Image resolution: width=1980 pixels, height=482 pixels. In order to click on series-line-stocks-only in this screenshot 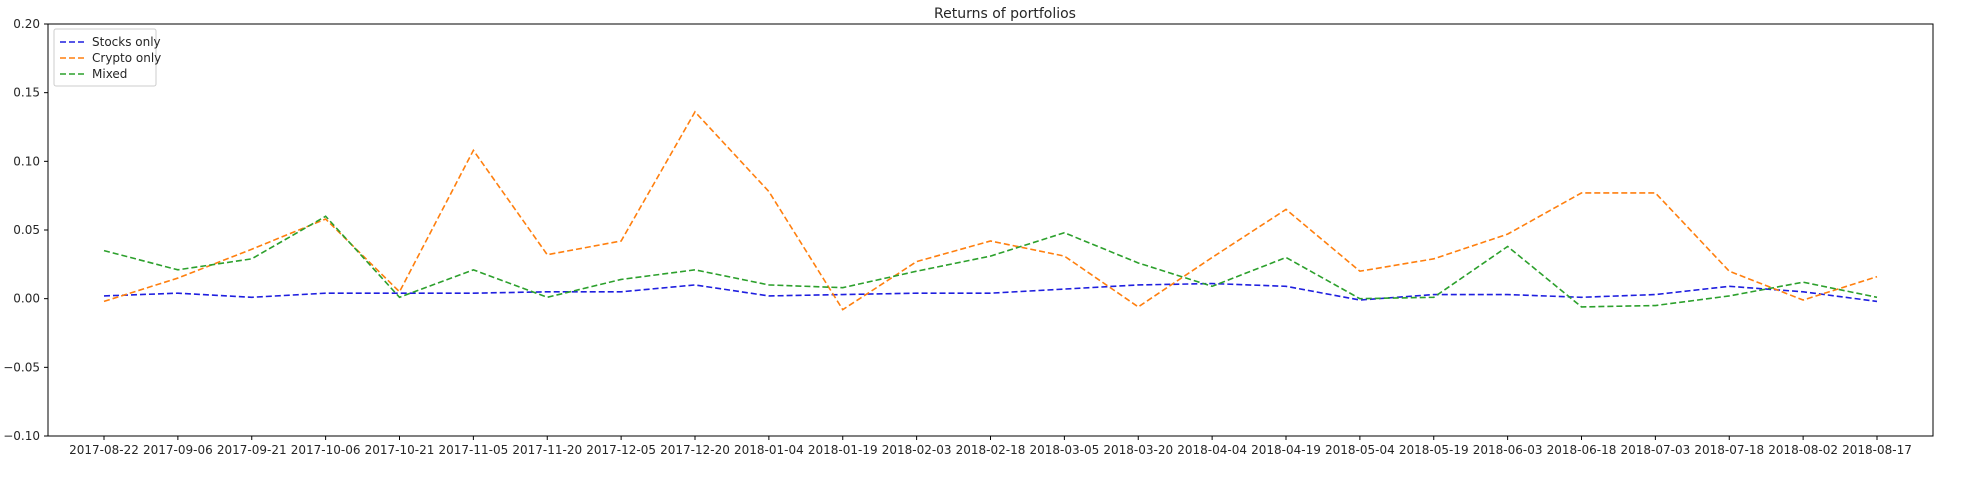, I will do `click(990, 293)`.